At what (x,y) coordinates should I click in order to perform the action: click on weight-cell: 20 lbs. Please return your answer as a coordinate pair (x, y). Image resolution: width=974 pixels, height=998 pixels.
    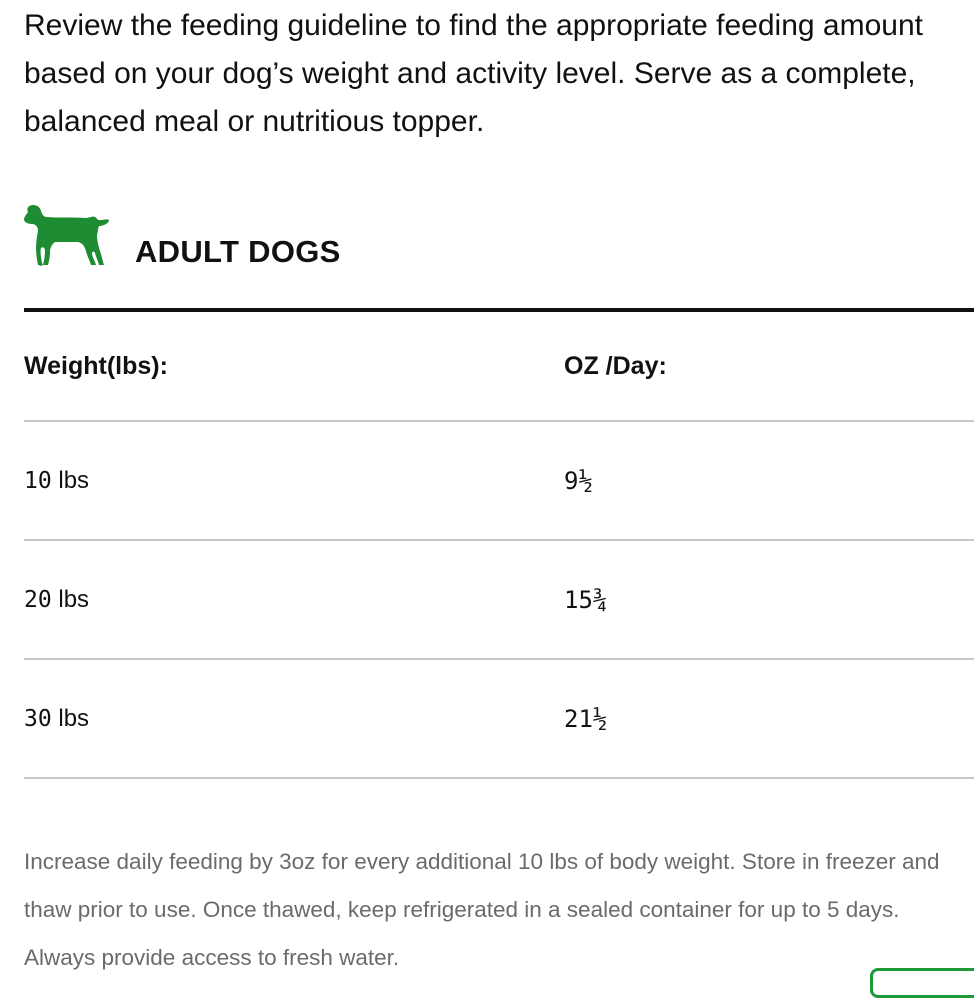
    Looking at the image, I should click on (56, 599).